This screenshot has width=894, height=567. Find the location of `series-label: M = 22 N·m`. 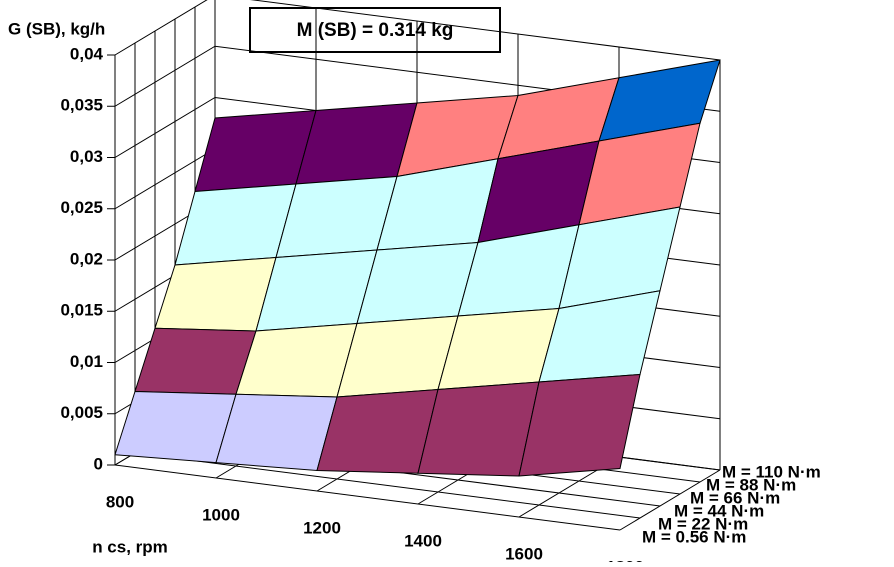

series-label: M = 22 N·m is located at coordinates (703, 523).